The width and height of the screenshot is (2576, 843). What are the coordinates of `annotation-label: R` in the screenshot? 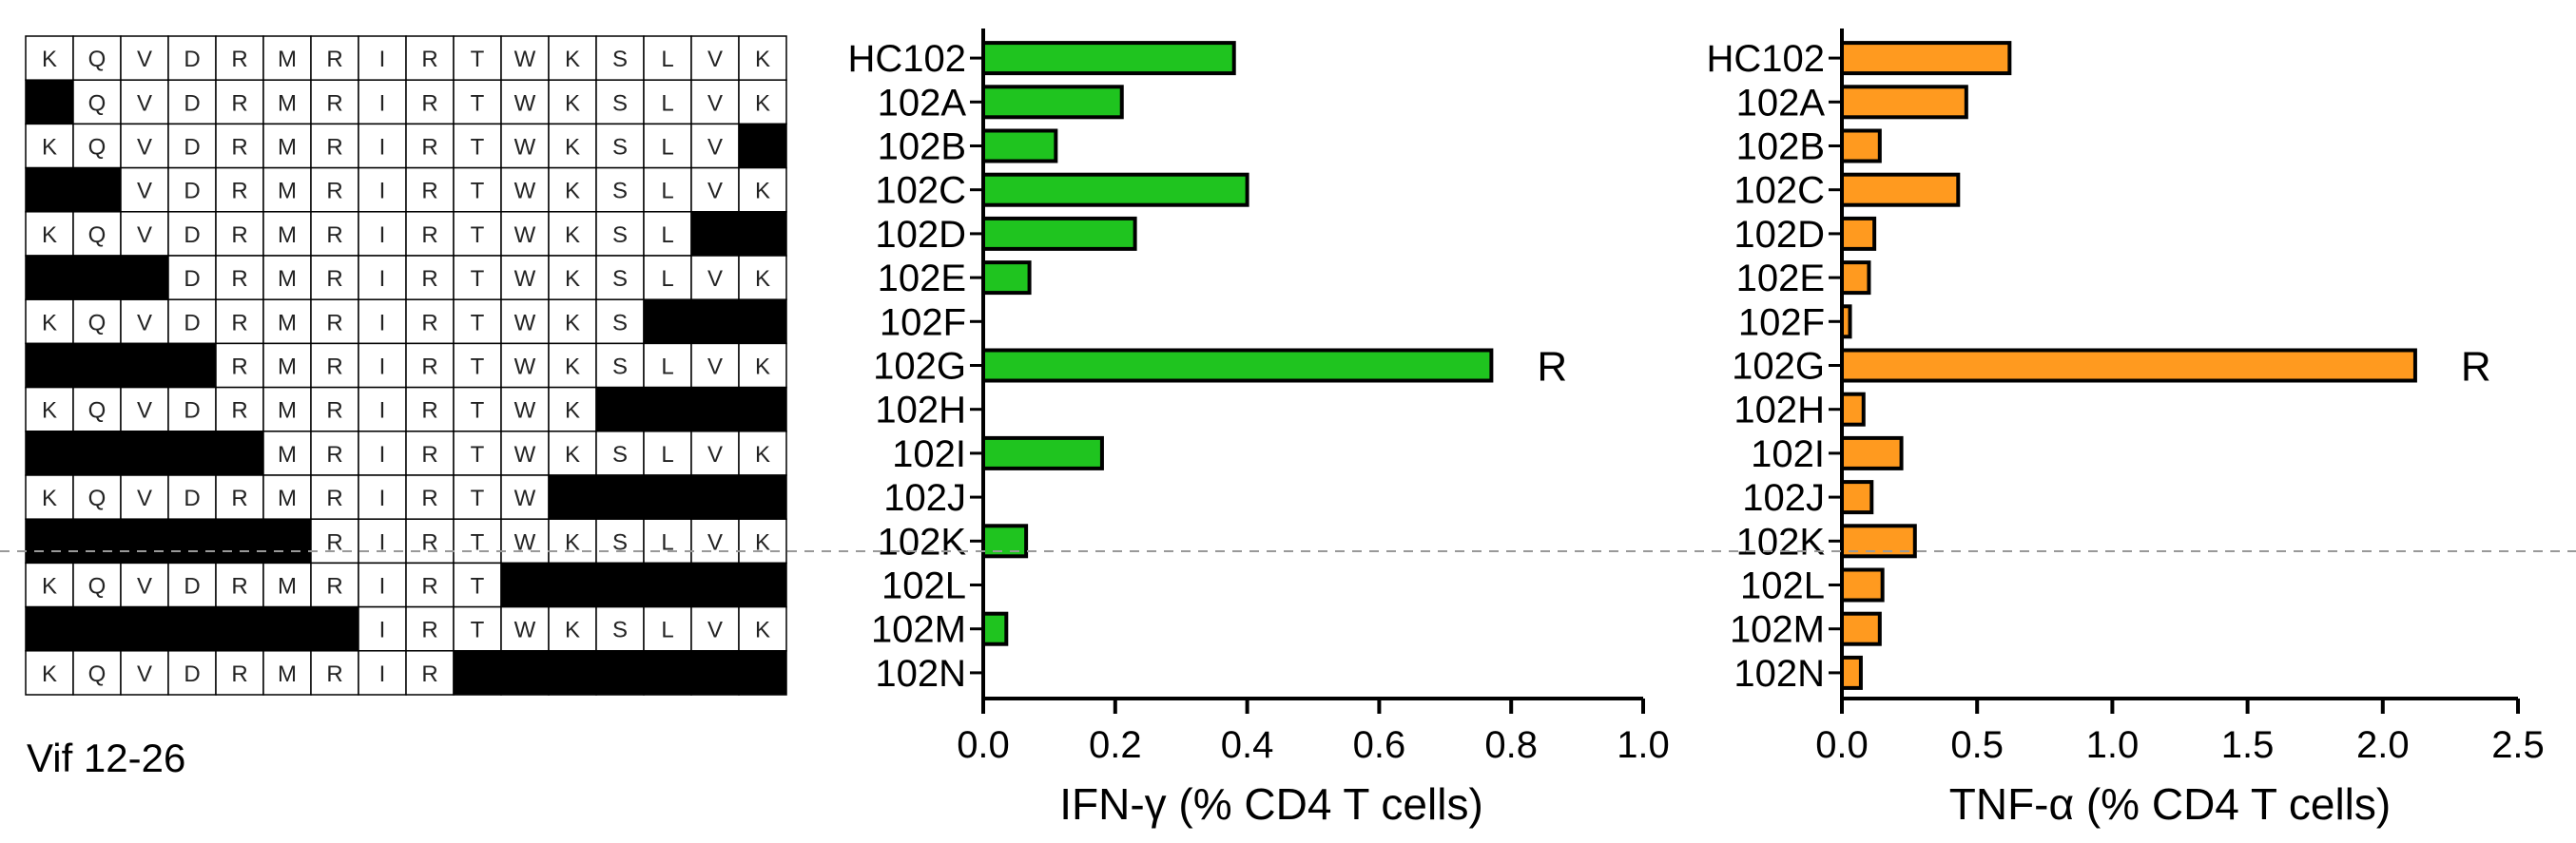 It's located at (2476, 367).